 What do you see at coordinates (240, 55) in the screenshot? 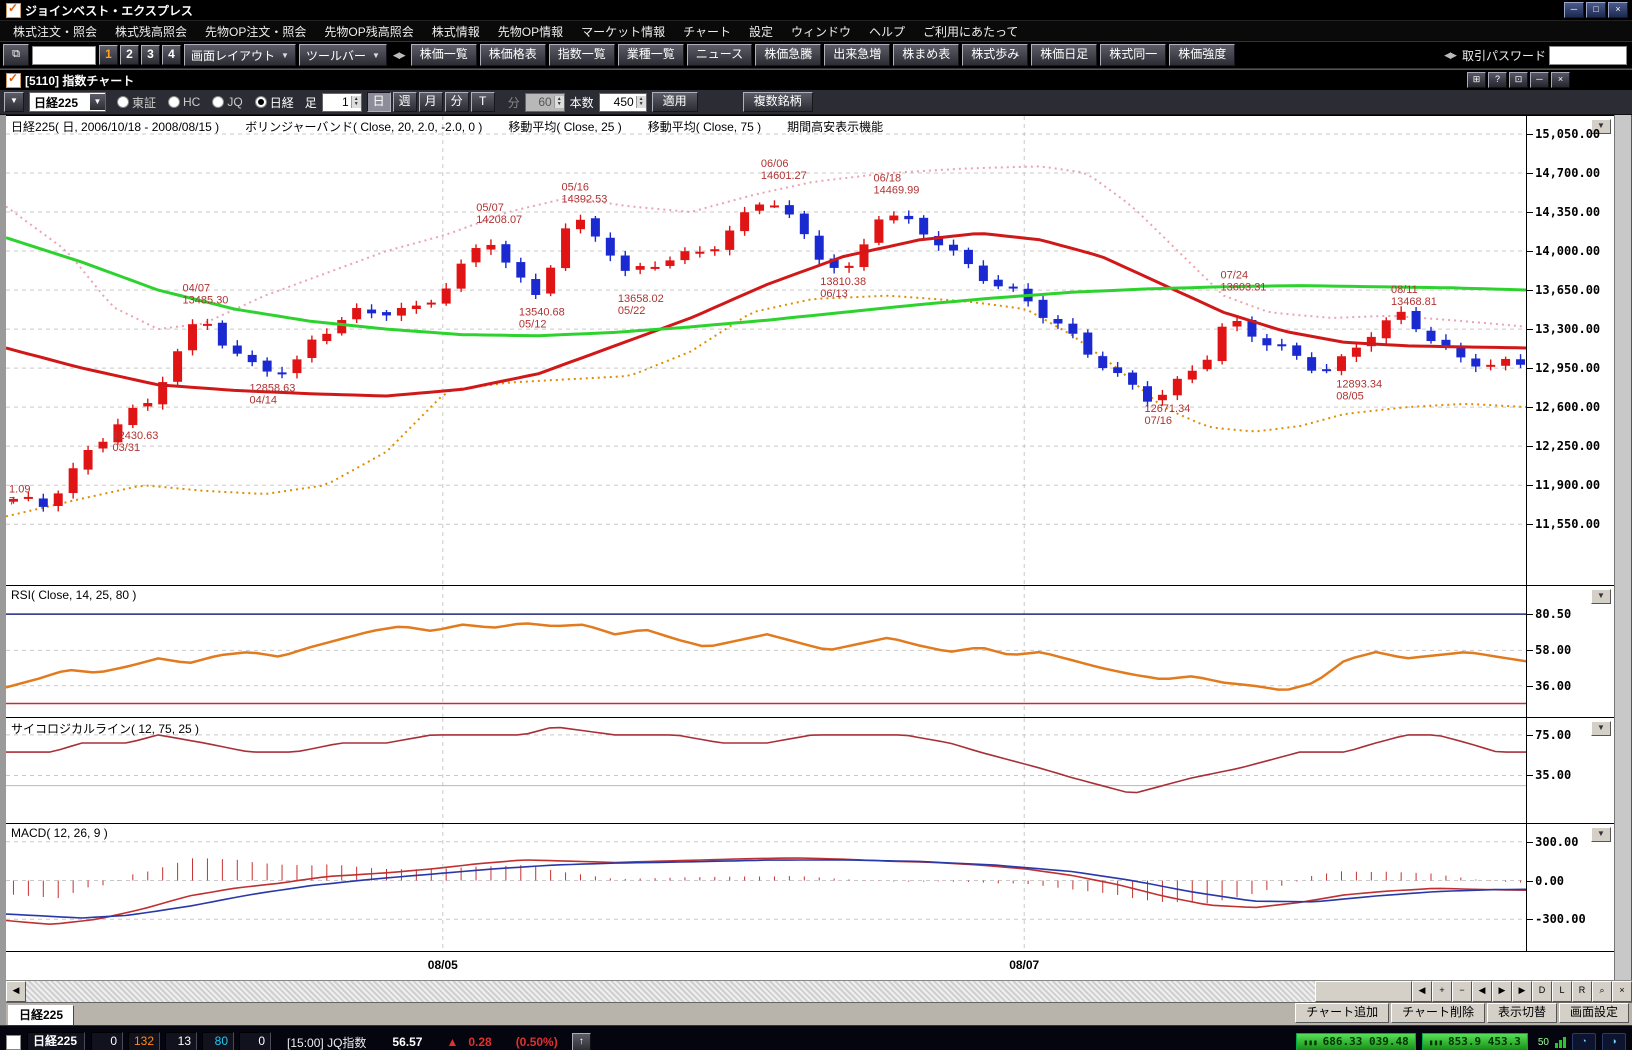
I see `screen-layout-button: 画面レイアウト ▼` at bounding box center [240, 55].